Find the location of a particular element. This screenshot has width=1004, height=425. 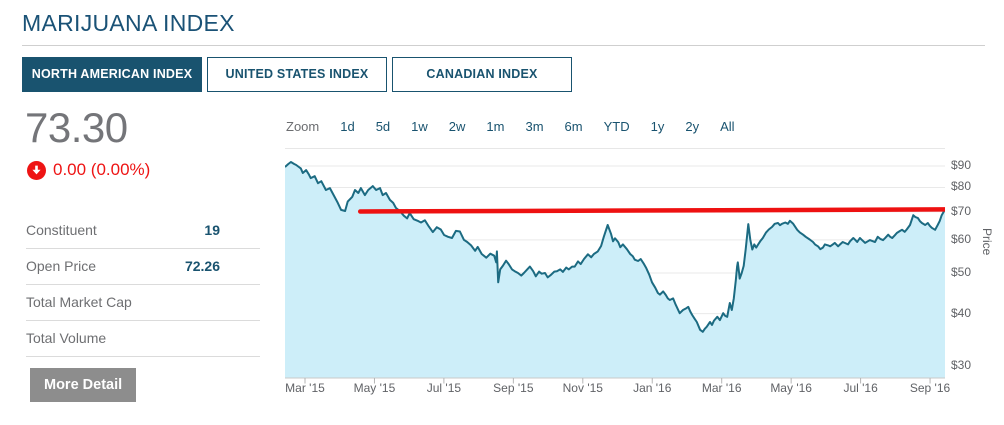

stat-label: Total Volume is located at coordinates (66, 338).